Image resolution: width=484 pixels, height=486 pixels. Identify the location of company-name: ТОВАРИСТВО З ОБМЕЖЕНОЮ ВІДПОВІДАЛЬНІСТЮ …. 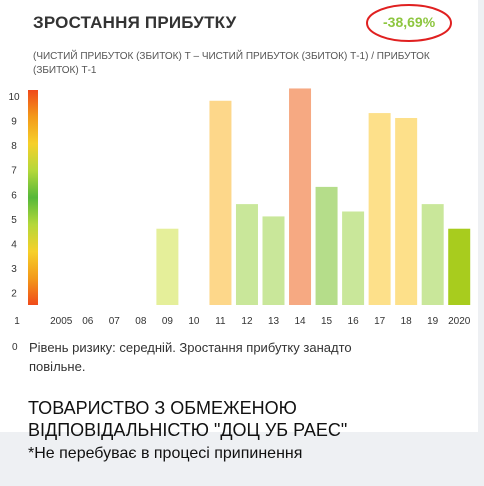
(188, 419).